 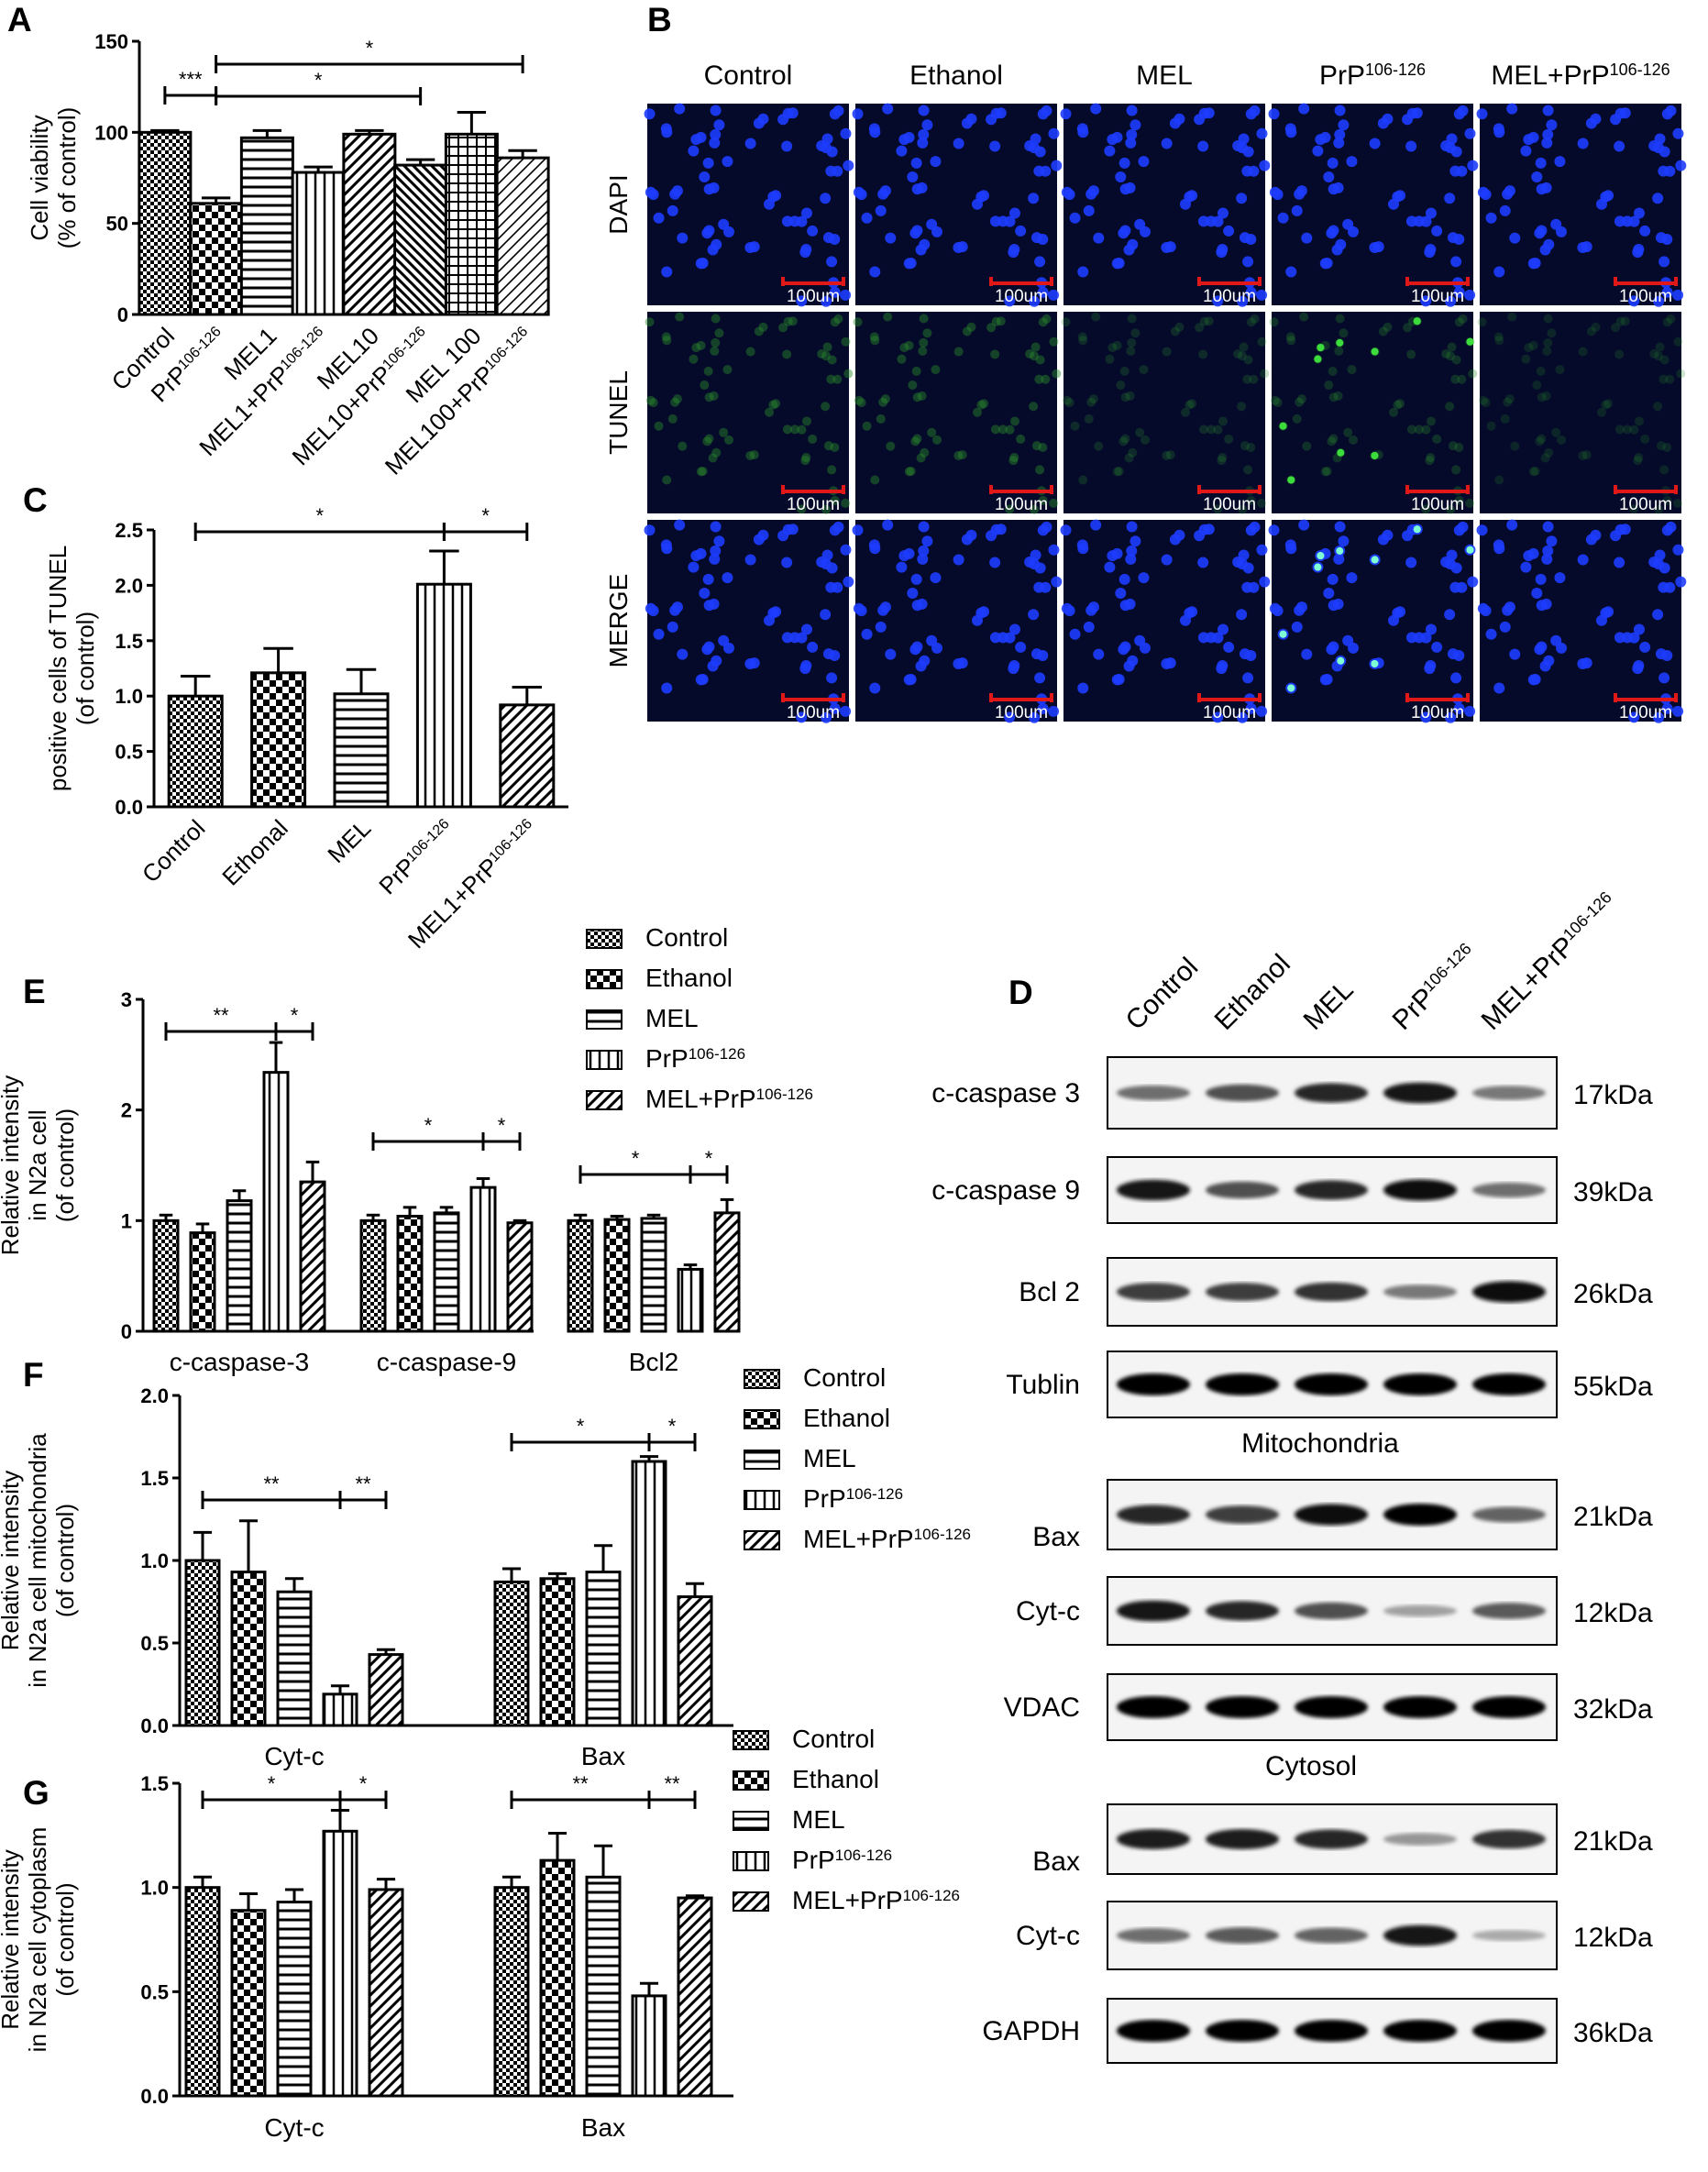 What do you see at coordinates (1613, 1294) in the screenshot?
I see `blot-kda: 26kDa` at bounding box center [1613, 1294].